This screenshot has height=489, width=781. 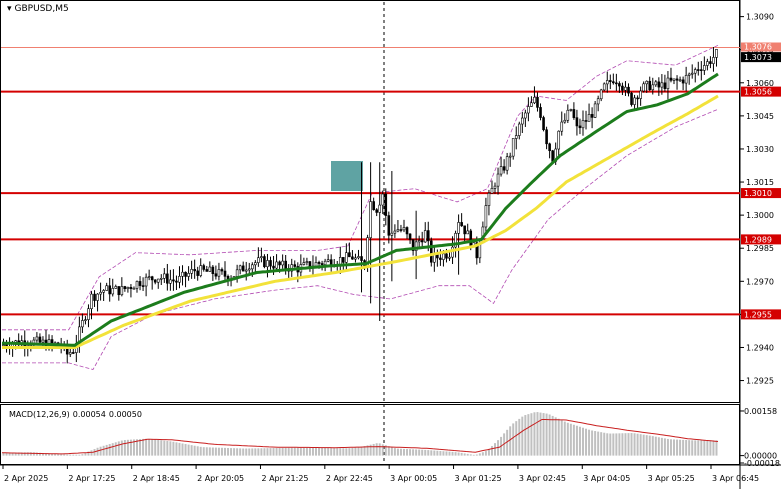 I want to click on ask-price-tag, so click(x=761, y=47).